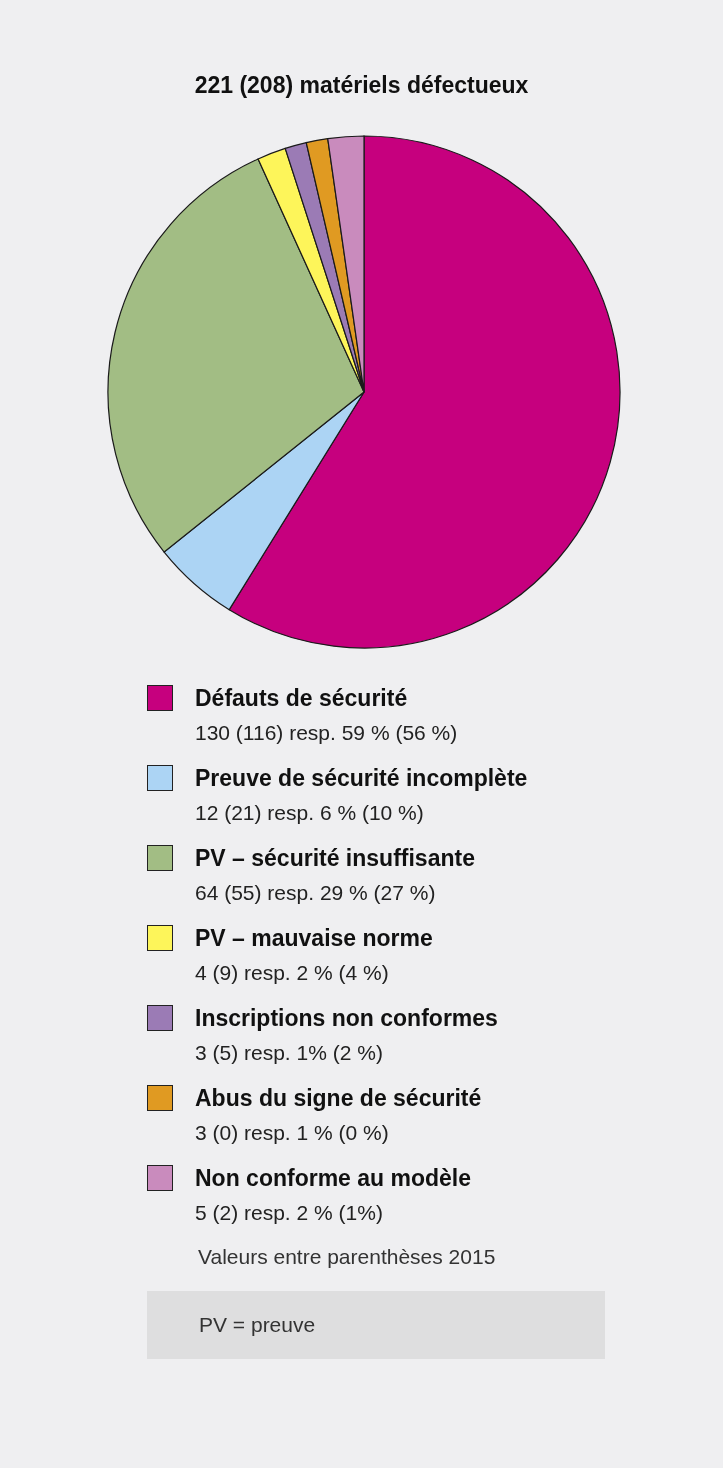 This screenshot has height=1468, width=723. Describe the element at coordinates (292, 973) in the screenshot. I see `data-label: 4 (9) resp. 2 % (4 %)` at that location.